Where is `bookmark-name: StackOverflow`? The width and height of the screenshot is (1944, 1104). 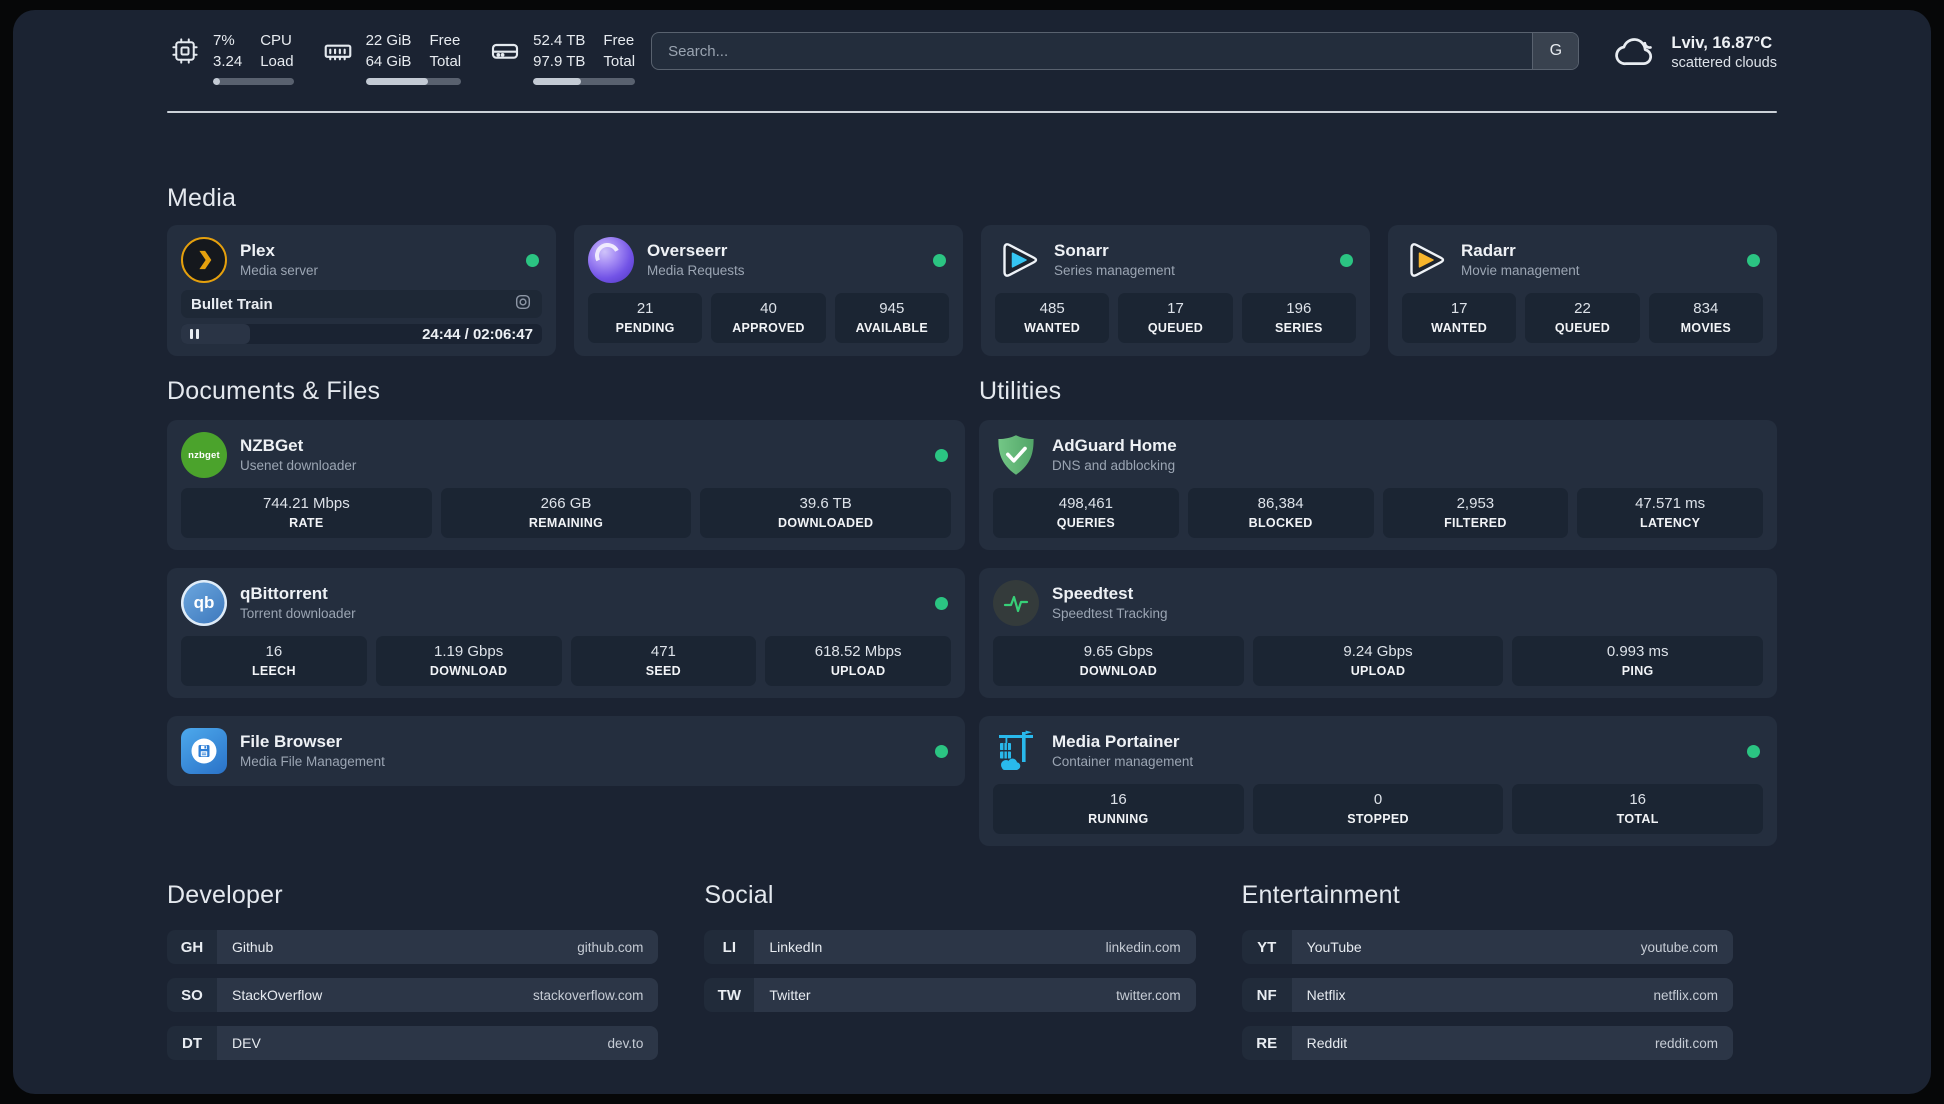 bookmark-name: StackOverflow is located at coordinates (277, 995).